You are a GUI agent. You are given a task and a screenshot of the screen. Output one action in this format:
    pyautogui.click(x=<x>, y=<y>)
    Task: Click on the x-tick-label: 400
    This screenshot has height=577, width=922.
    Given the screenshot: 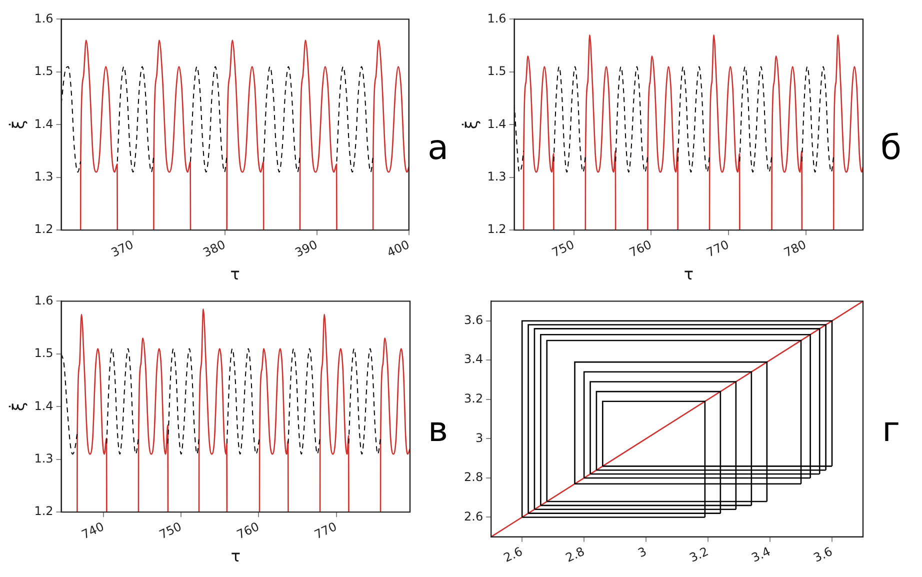 What is the action you would take?
    pyautogui.click(x=398, y=248)
    